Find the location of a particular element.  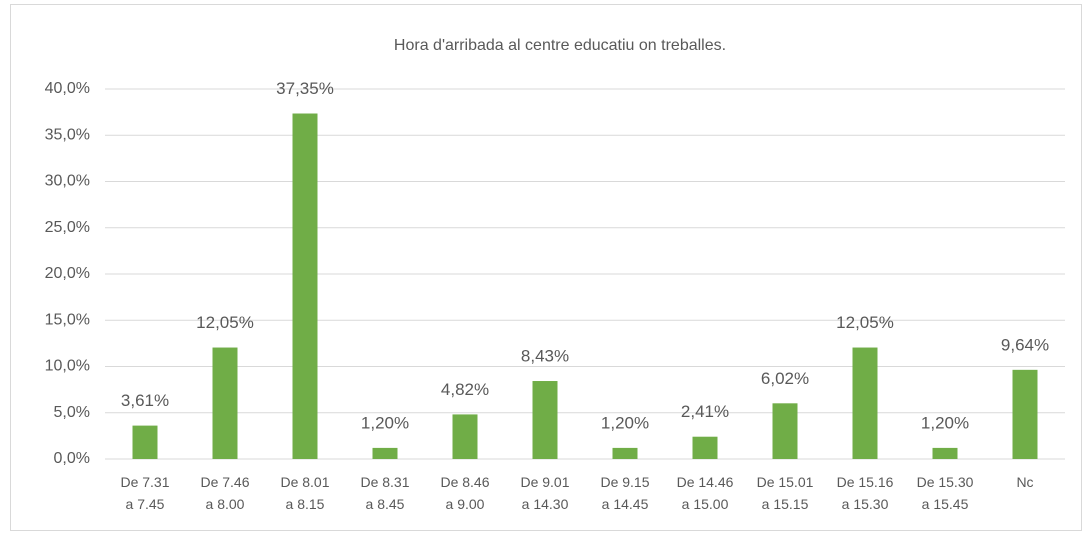

data-label: 9,64% is located at coordinates (1025, 344).